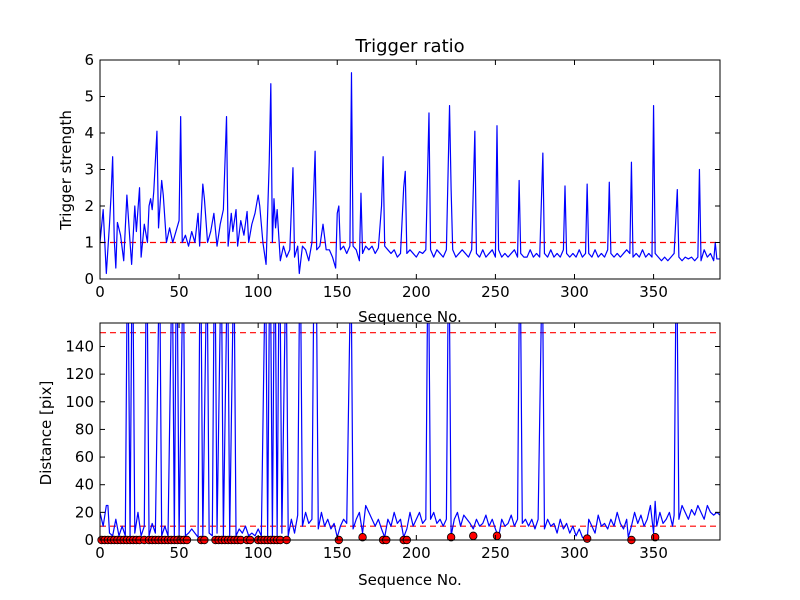 This screenshot has height=600, width=800. I want to click on y-tick-label: 40, so click(84, 485).